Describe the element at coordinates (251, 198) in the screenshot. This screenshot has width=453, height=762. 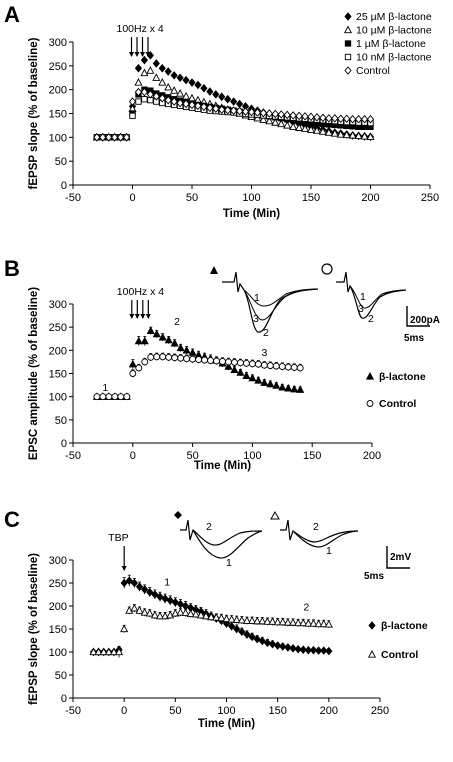
I see `x-tick-label: 100` at that location.